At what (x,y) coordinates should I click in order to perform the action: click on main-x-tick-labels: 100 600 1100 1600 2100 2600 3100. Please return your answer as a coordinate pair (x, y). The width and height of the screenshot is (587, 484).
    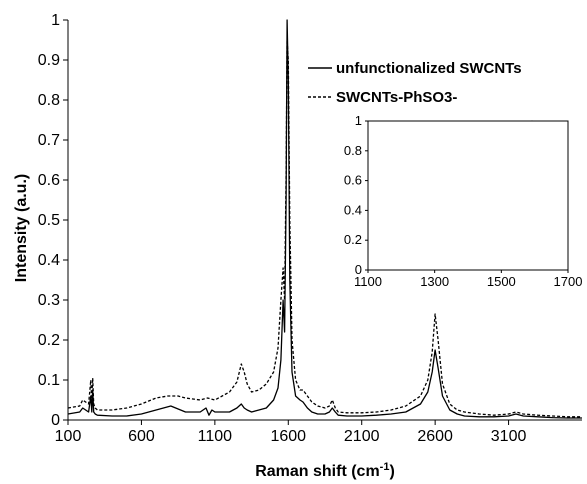
    Looking at the image, I should click on (291, 432).